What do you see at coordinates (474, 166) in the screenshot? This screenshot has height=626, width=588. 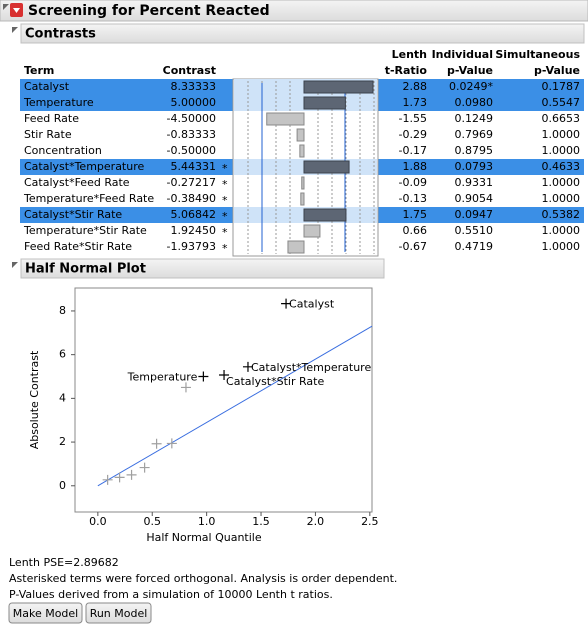 I see `individual-p: 0.0793` at bounding box center [474, 166].